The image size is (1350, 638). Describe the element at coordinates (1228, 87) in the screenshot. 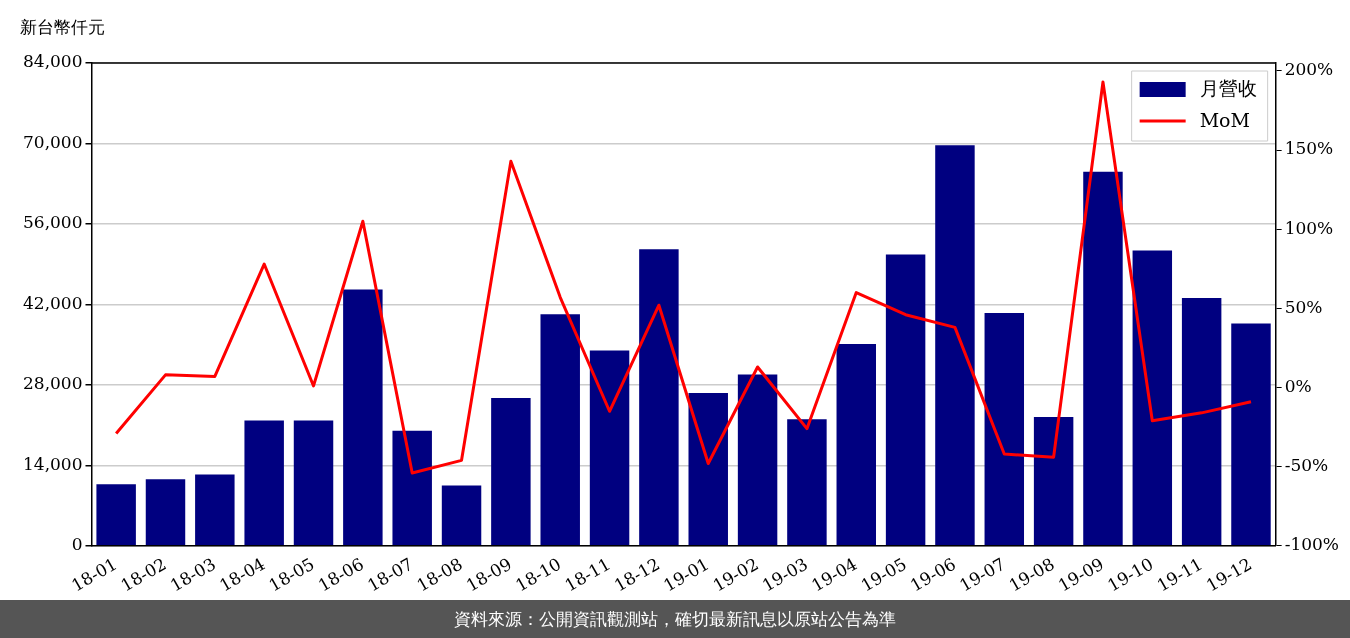

I see `legend-label: 月營收` at that location.